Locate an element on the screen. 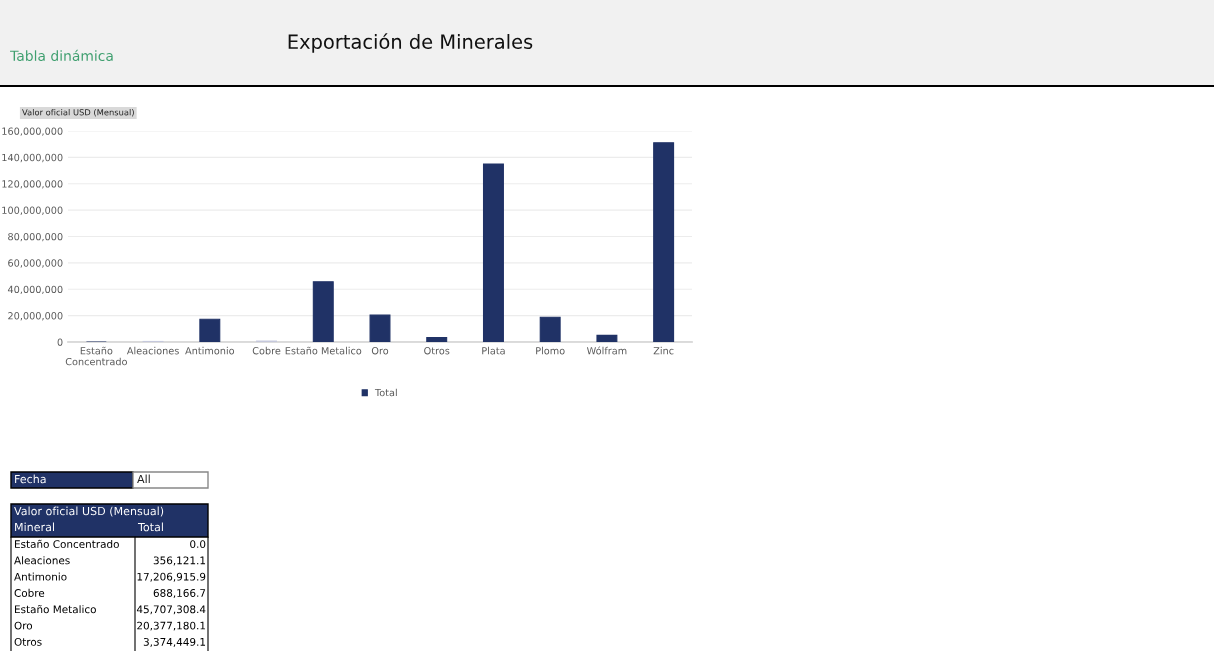 This screenshot has width=1214, height=651. x-tick-label: Oro is located at coordinates (380, 351).